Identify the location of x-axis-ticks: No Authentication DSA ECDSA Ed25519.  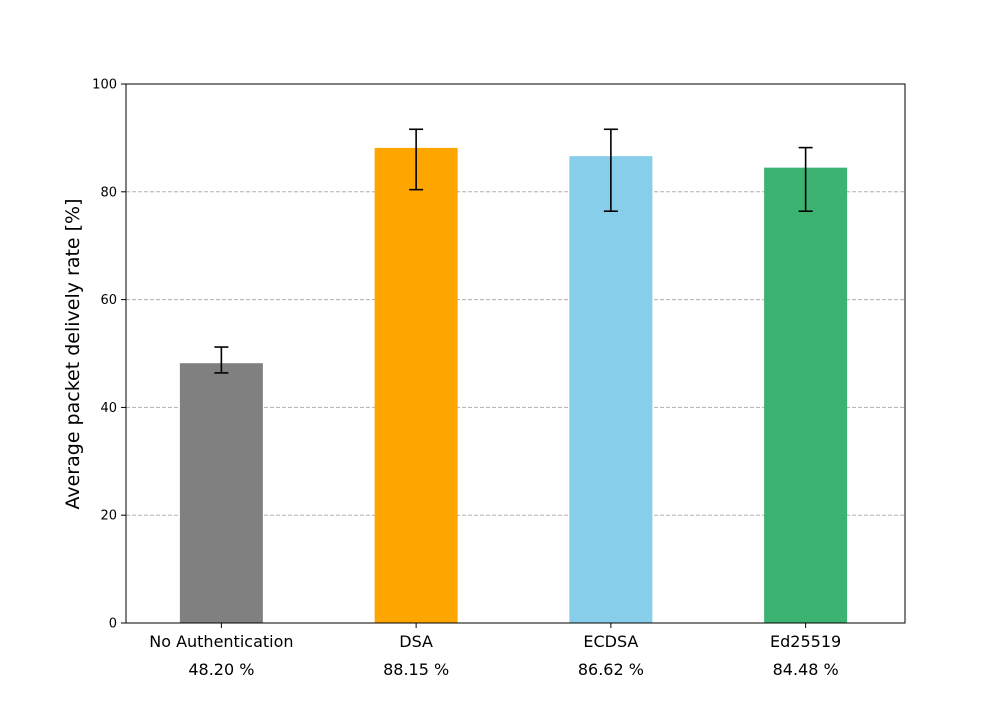
(495, 637).